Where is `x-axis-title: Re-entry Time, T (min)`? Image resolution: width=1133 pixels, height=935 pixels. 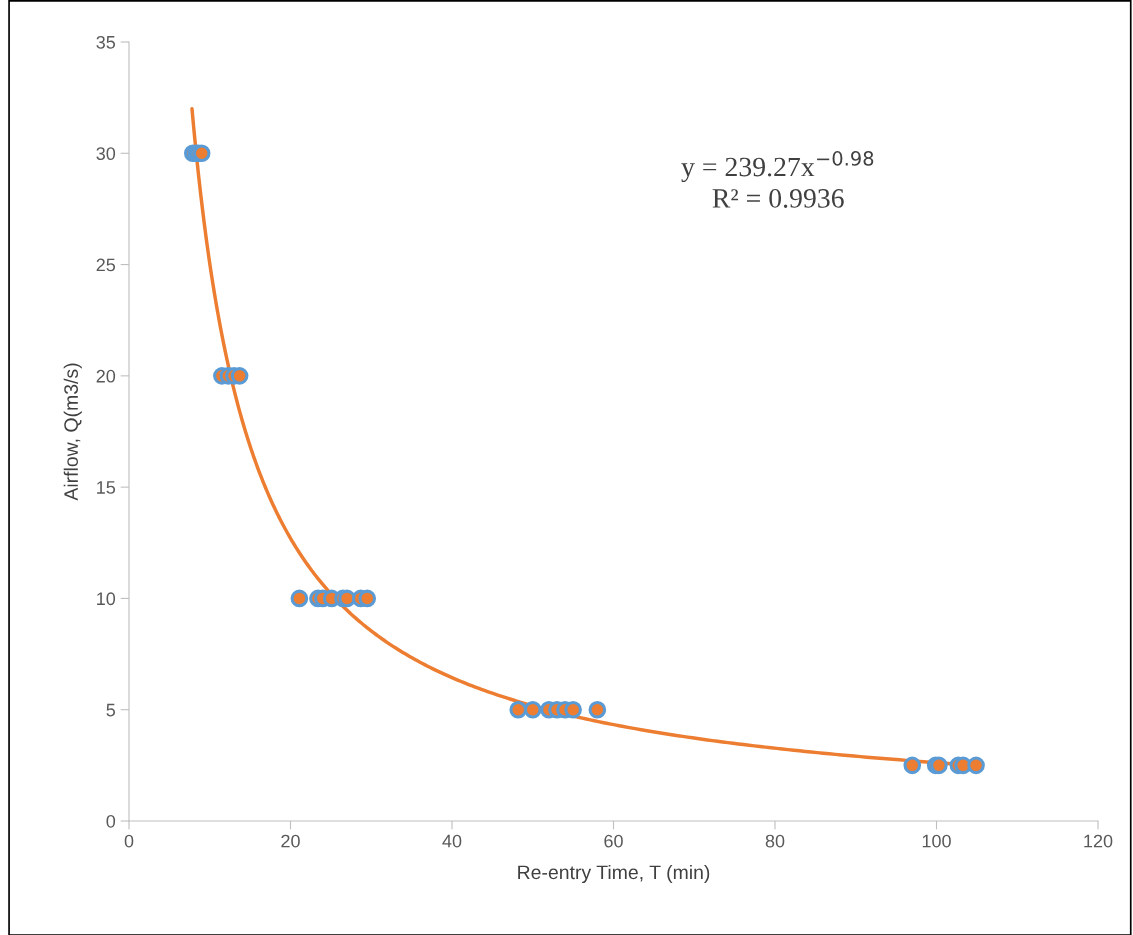 x-axis-title: Re-entry Time, T (min) is located at coordinates (614, 874).